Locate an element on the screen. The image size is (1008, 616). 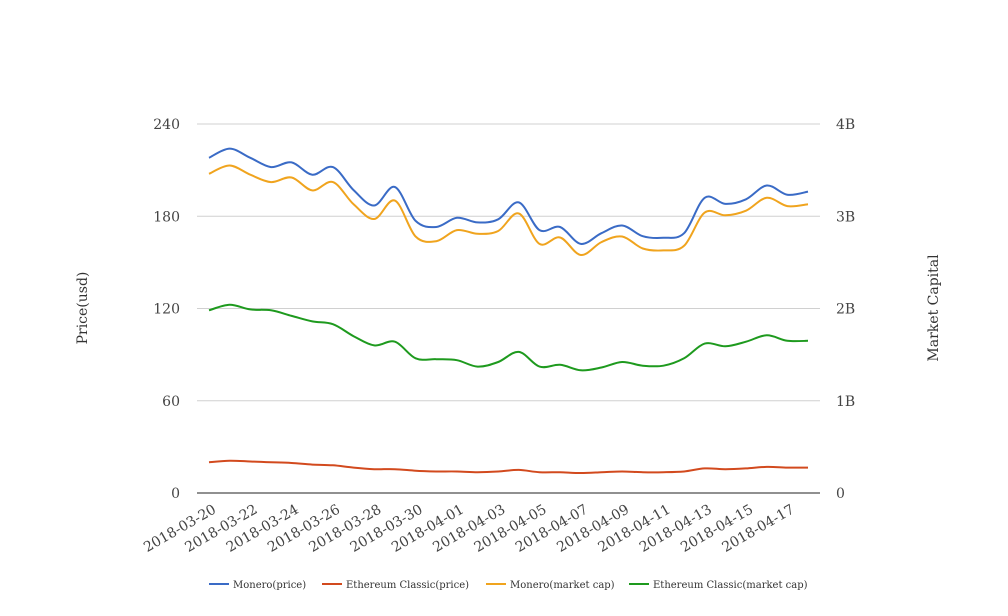
y-right-tick-label: 0 is located at coordinates (840, 494).